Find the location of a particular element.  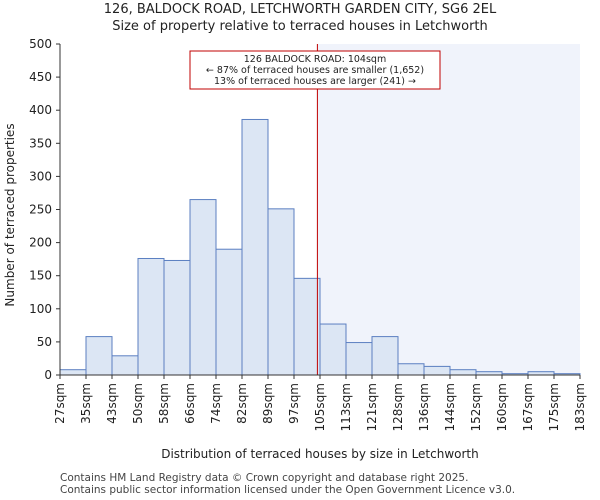

x-tick-label: 113sqm is located at coordinates (346, 407).